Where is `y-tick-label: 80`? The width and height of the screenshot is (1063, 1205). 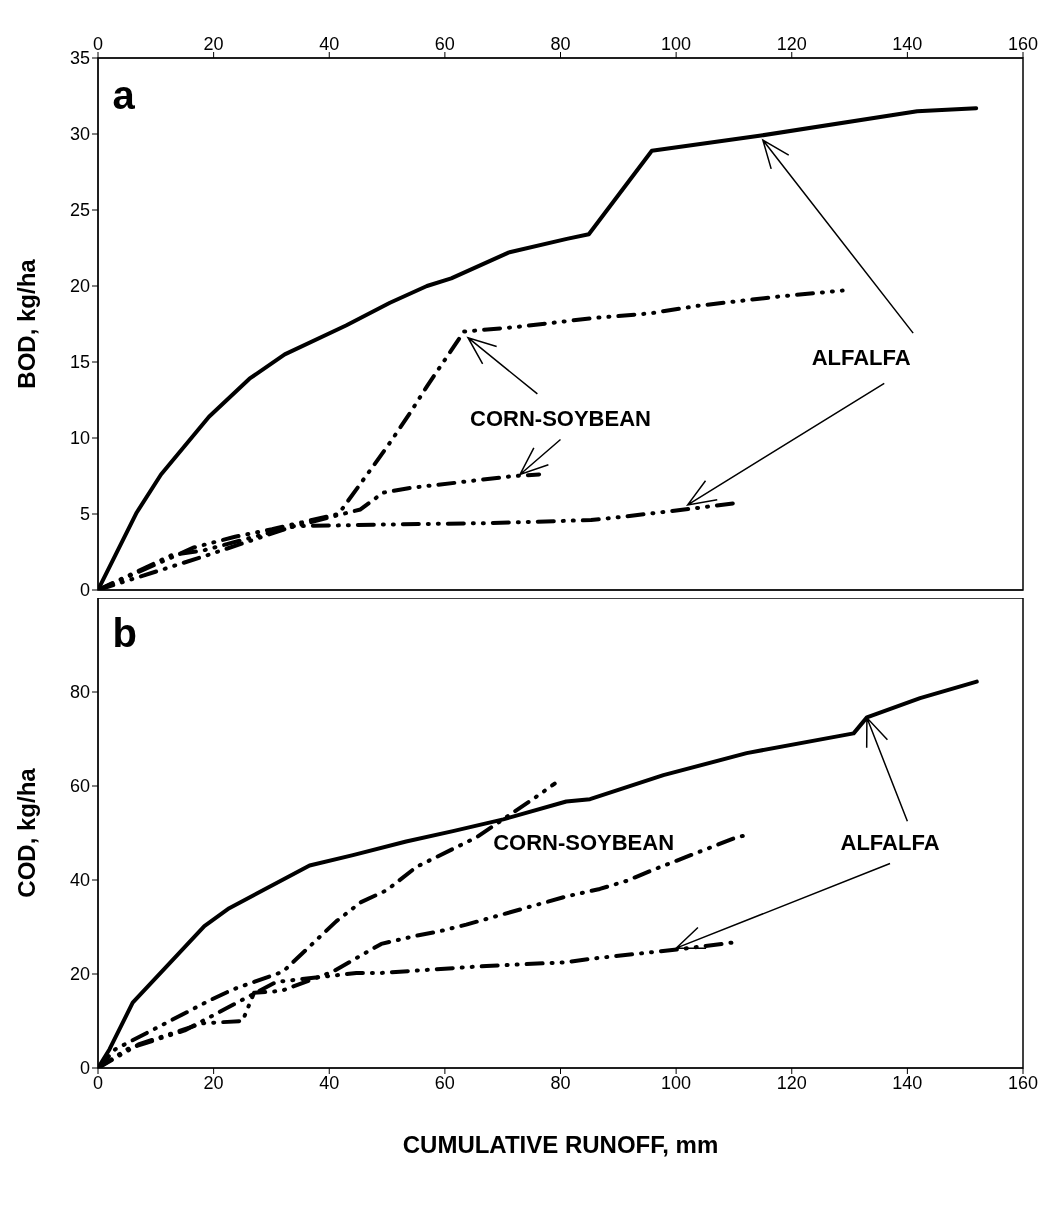
y-tick-label: 80 is located at coordinates (79, 692).